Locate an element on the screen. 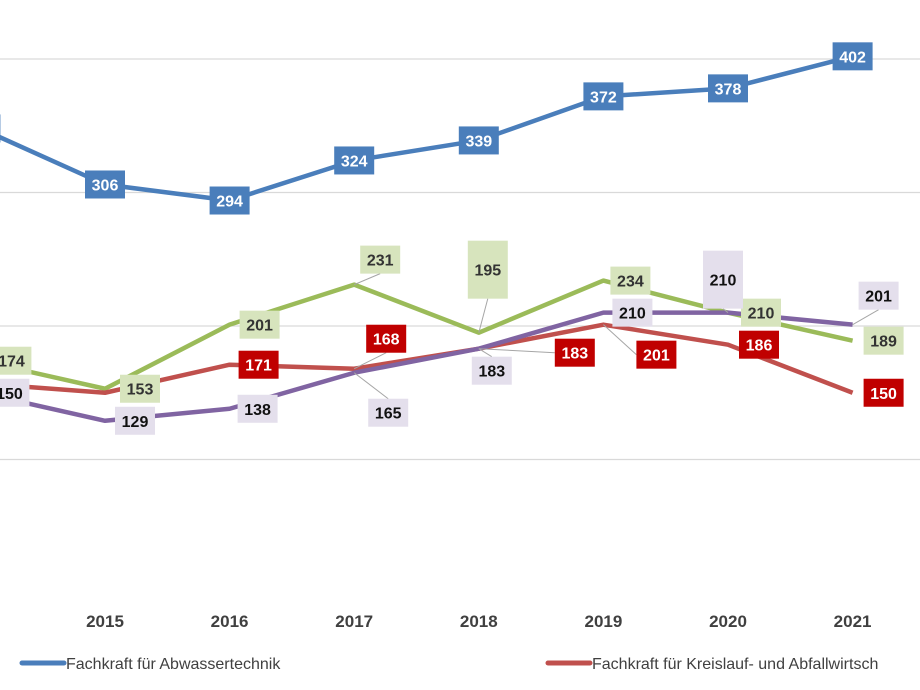 This screenshot has height=690, width=920. data-label-text: 129 is located at coordinates (135, 422).